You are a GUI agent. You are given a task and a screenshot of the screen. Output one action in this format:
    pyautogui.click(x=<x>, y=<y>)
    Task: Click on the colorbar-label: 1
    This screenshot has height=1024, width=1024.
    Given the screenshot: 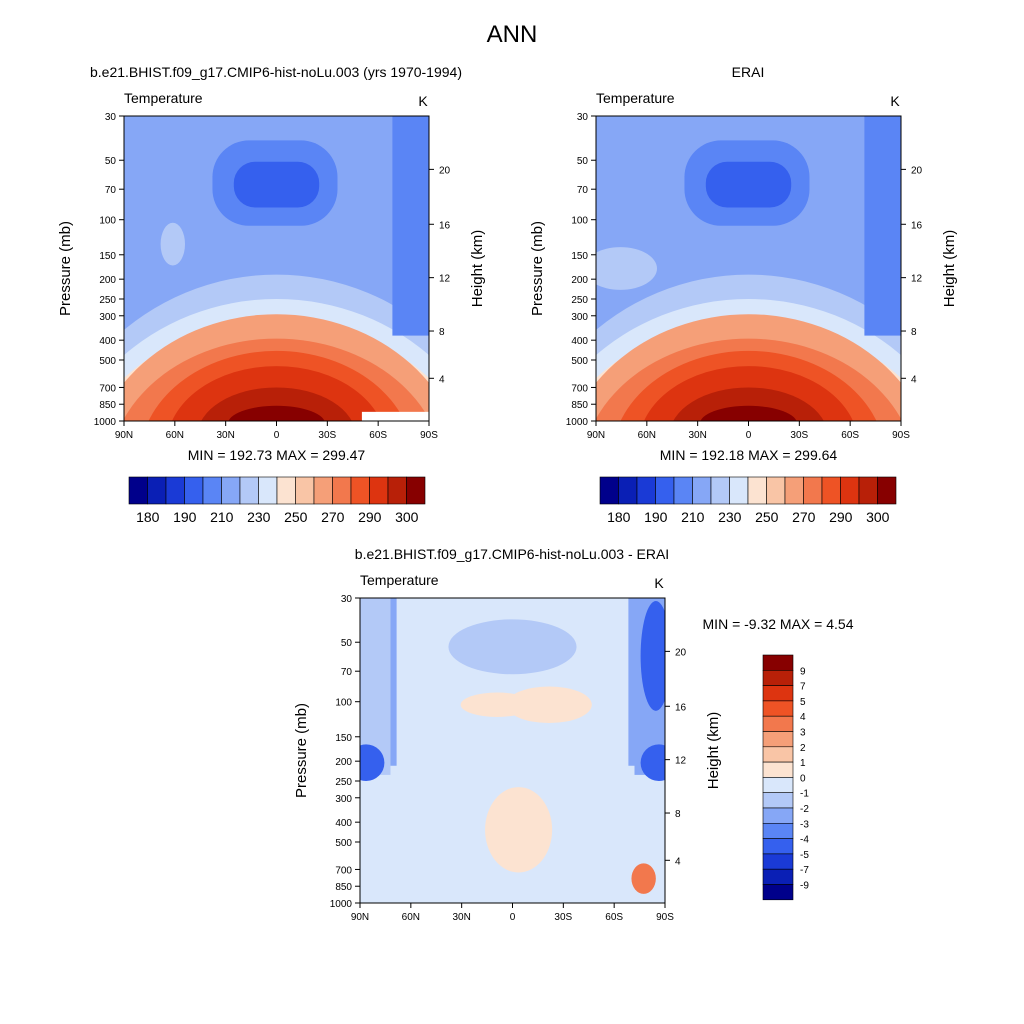 What is the action you would take?
    pyautogui.click(x=803, y=763)
    